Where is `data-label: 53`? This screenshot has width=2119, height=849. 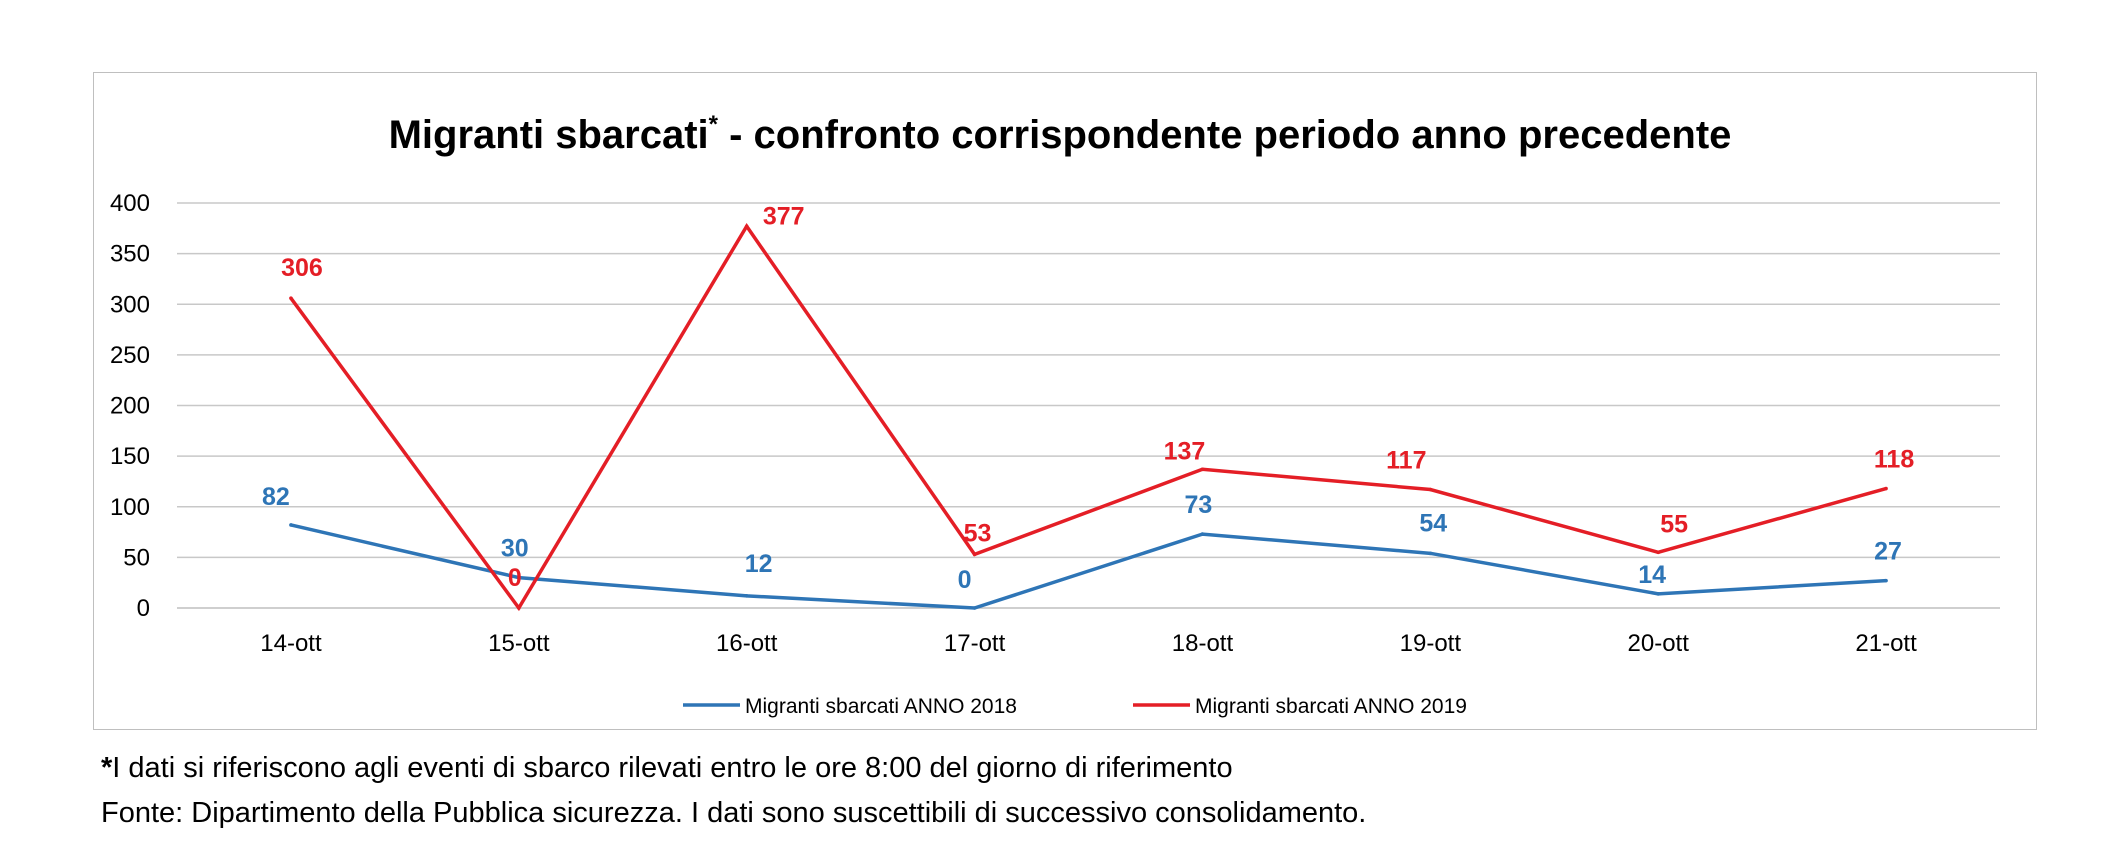 data-label: 53 is located at coordinates (978, 533).